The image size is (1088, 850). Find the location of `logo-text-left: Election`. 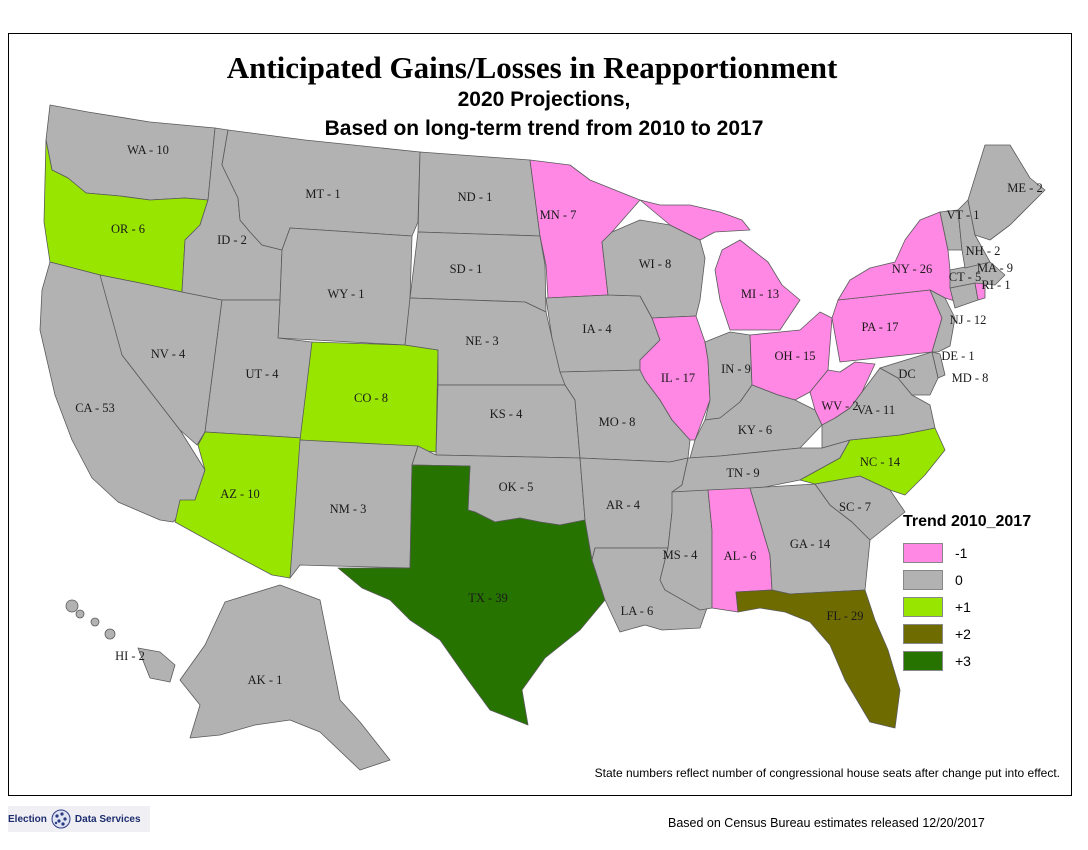

logo-text-left: Election is located at coordinates (27, 819).